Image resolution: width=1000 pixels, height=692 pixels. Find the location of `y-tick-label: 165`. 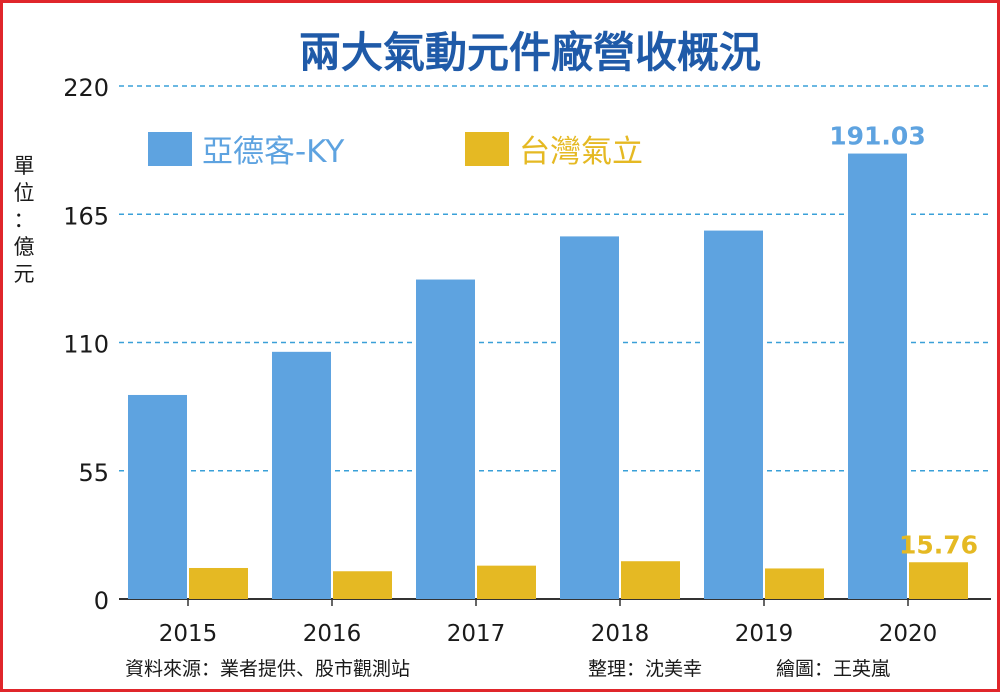

y-tick-label: 165 is located at coordinates (86, 216).